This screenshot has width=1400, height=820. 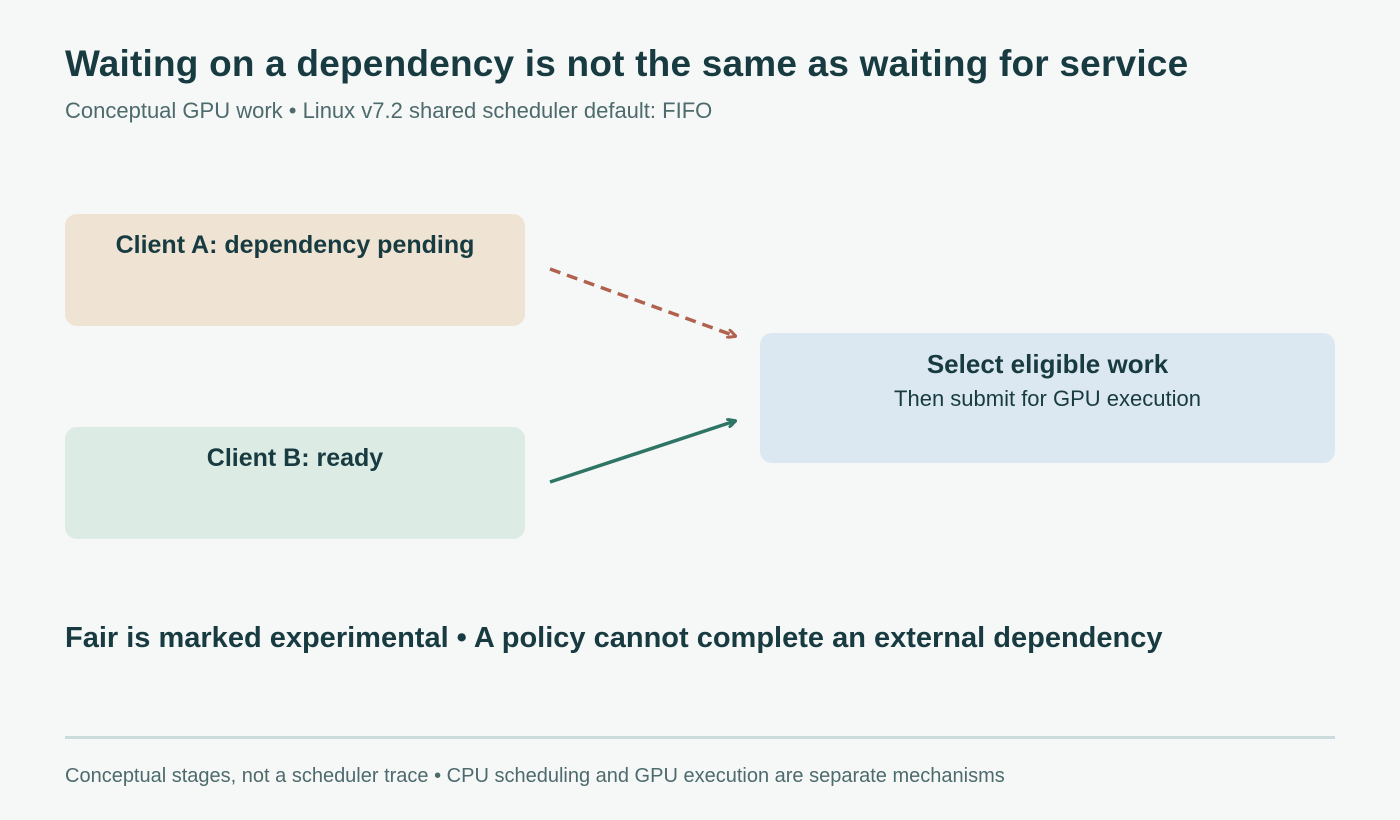 I want to click on client-a-box: Client A: dependency pending, so click(x=295, y=270).